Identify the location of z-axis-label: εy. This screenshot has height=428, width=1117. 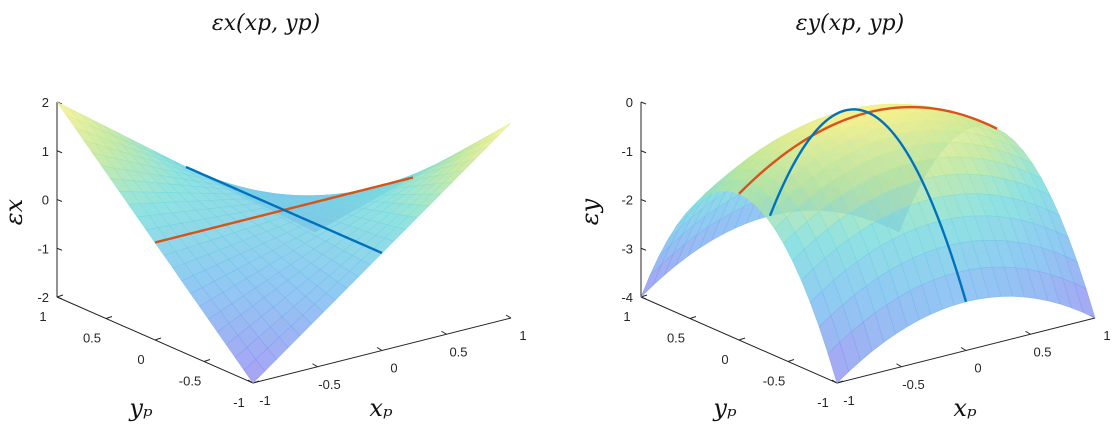
(590, 211).